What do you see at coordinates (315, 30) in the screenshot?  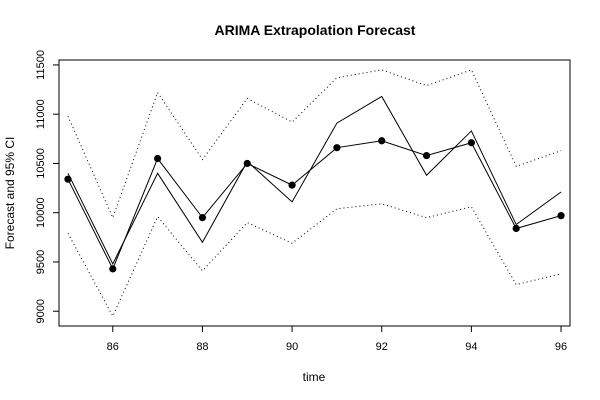 I see `chart-title: ARIMA Extrapolation Forecast` at bounding box center [315, 30].